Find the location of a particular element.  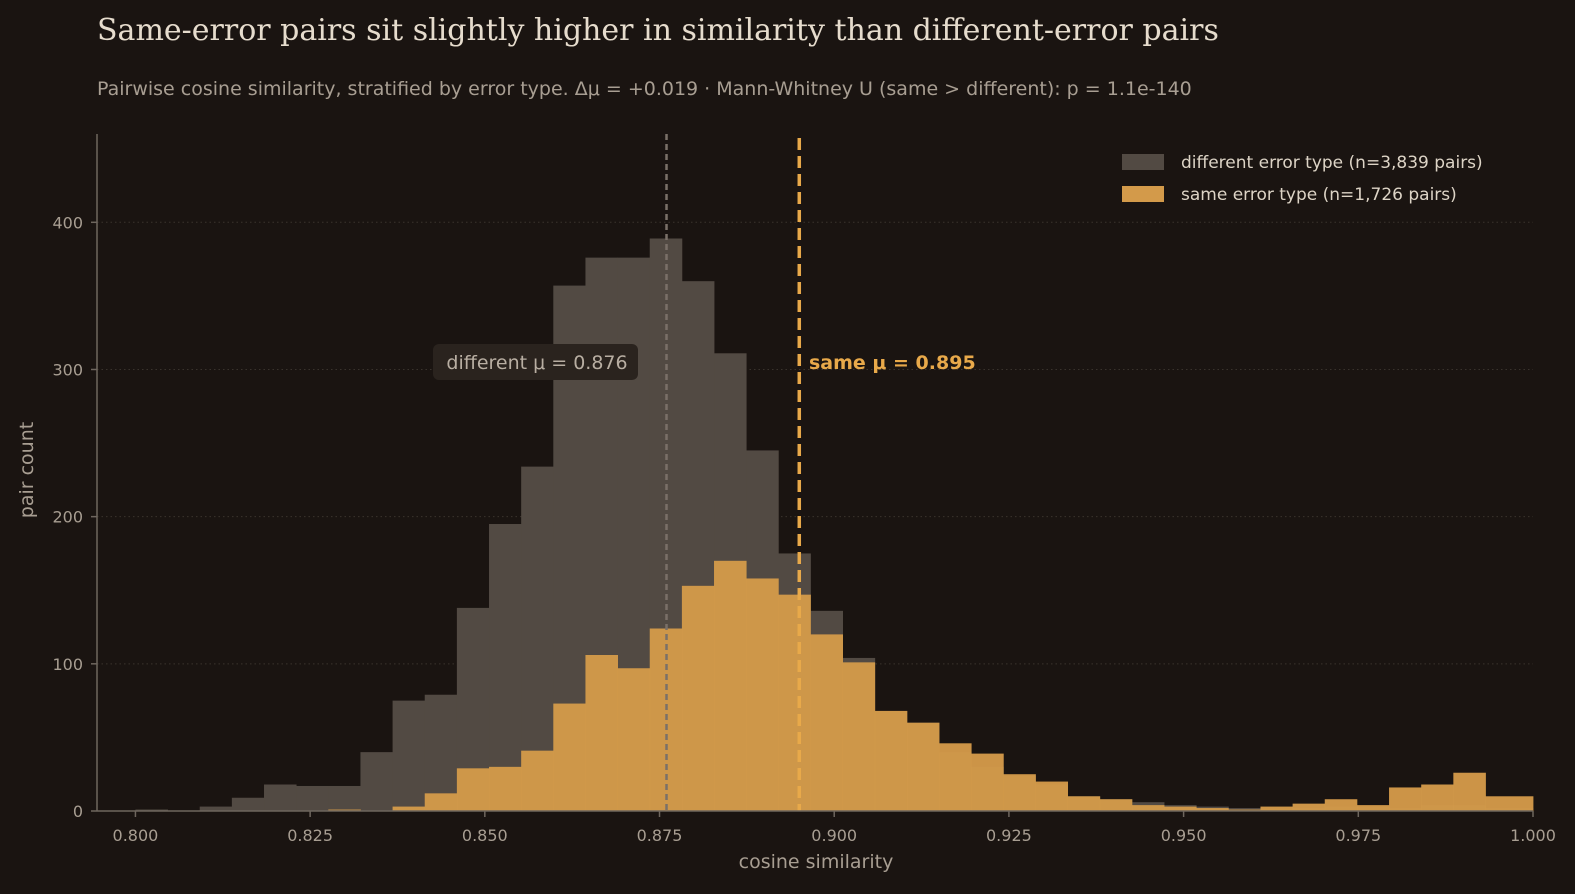

y-tick-label: 0 is located at coordinates (78, 811).